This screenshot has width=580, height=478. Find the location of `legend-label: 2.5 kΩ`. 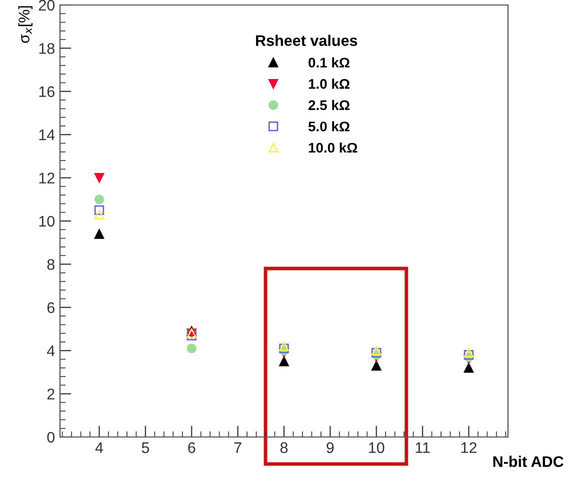

legend-label: 2.5 kΩ is located at coordinates (329, 105).